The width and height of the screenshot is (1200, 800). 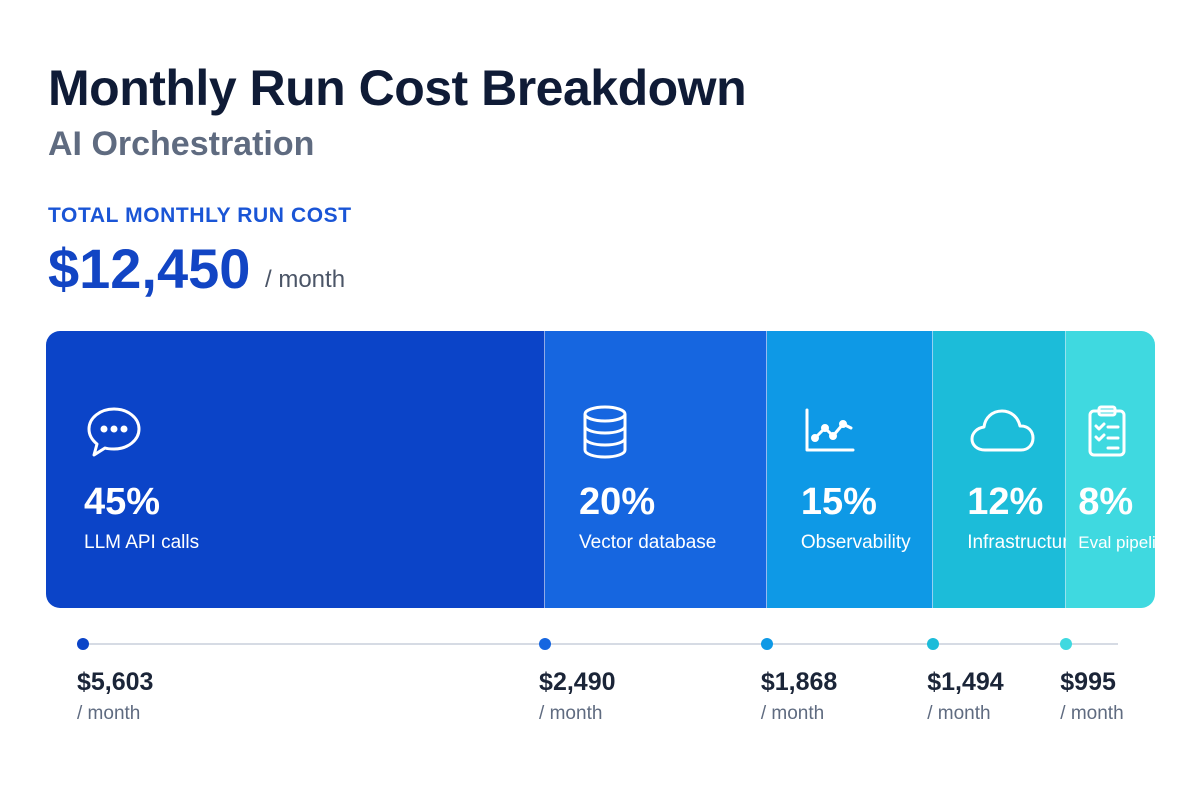 I want to click on chat-bubble-icon, so click(x=114, y=432).